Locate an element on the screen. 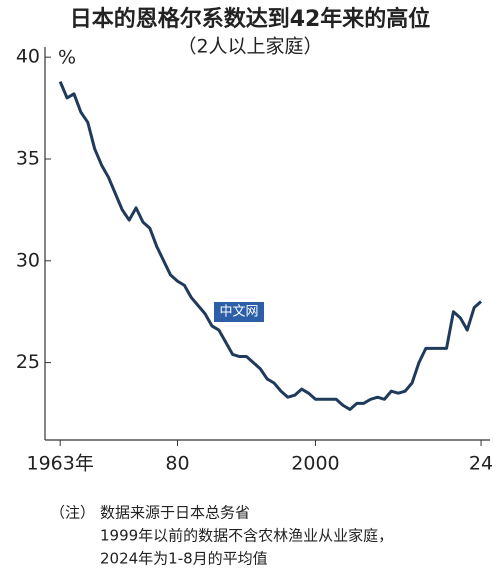  x-tick-label: 80 is located at coordinates (177, 464).